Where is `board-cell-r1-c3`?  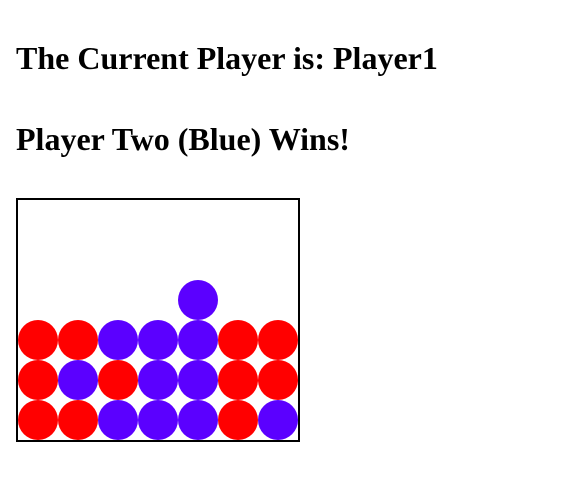
board-cell-r1-c3 is located at coordinates (158, 260).